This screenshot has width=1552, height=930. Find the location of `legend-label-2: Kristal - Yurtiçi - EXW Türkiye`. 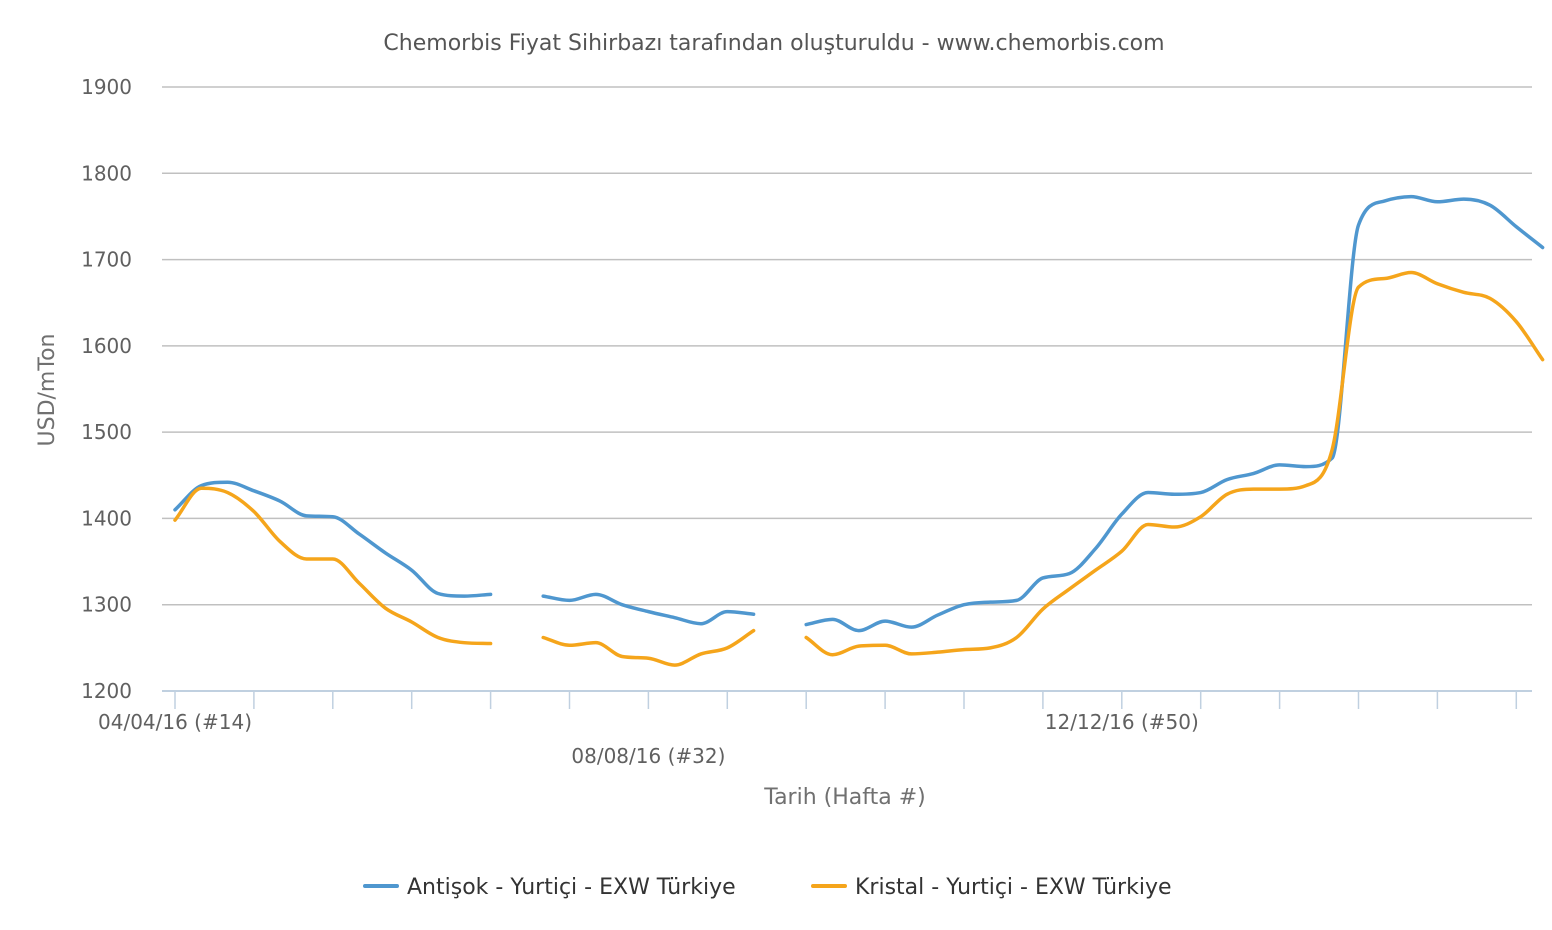

legend-label-2: Kristal - Yurtiçi - EXW Türkiye is located at coordinates (1013, 887).